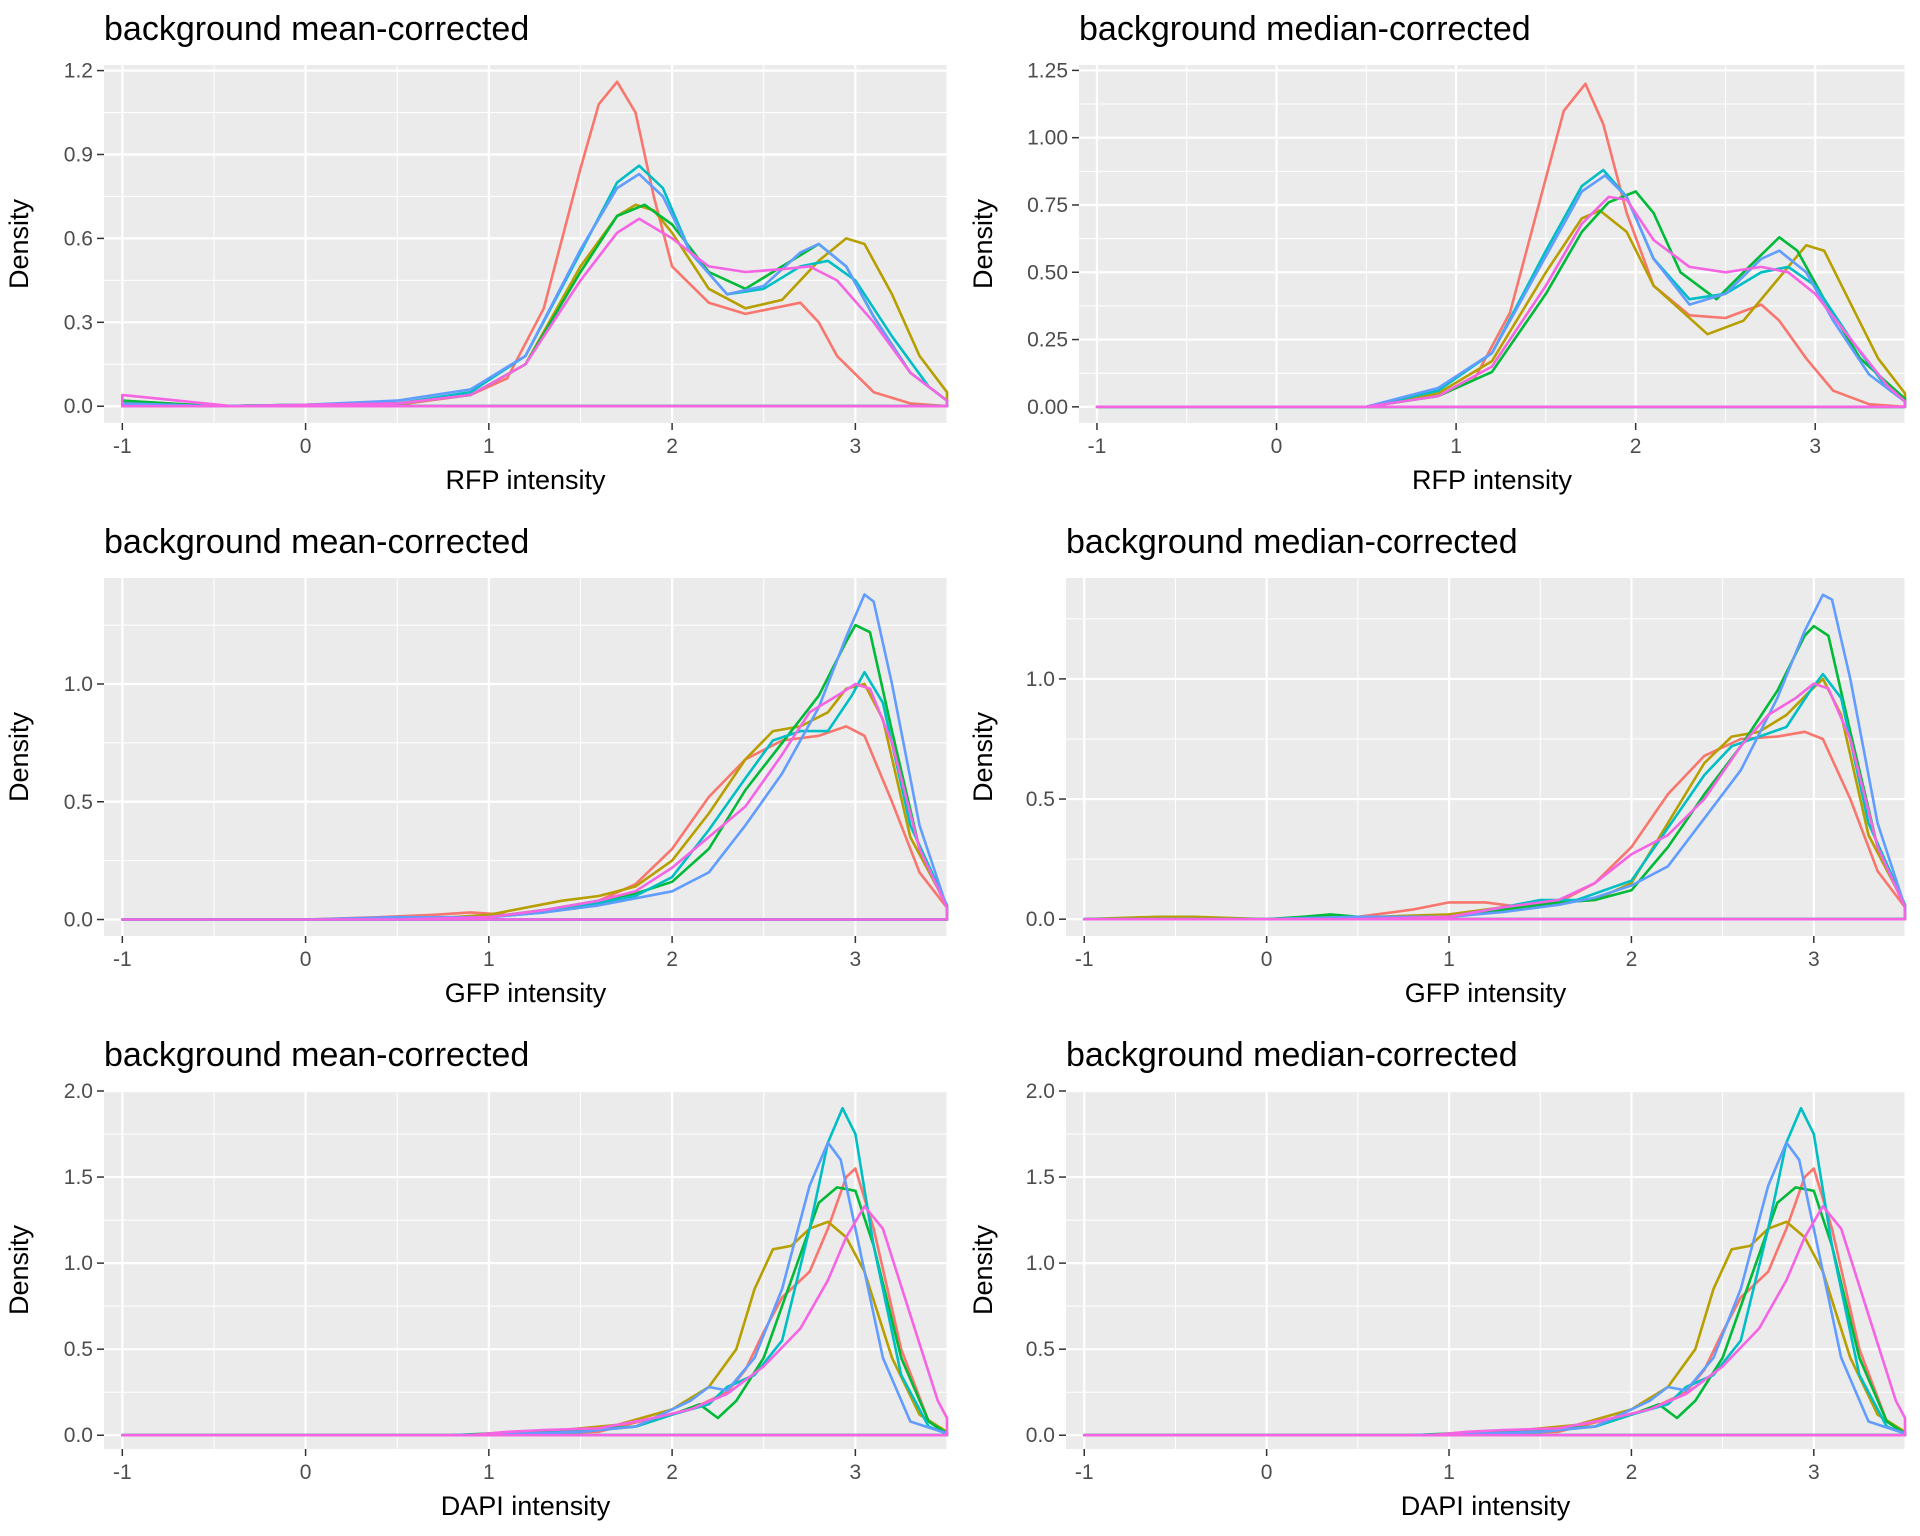 The image size is (1920, 1536). Describe the element at coordinates (1047, 70) in the screenshot. I see `y-tick-label: 1.25` at that location.